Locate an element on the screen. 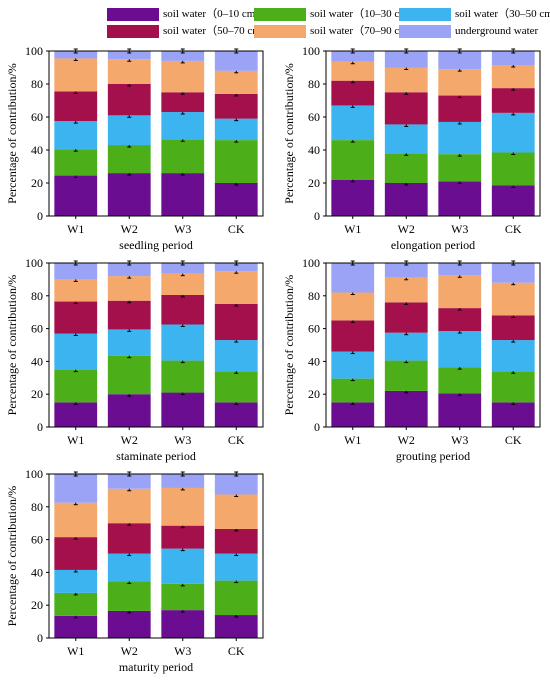 The height and width of the screenshot is (681, 550). legend-item: soil water（10–30 cm） is located at coordinates (336, 14).